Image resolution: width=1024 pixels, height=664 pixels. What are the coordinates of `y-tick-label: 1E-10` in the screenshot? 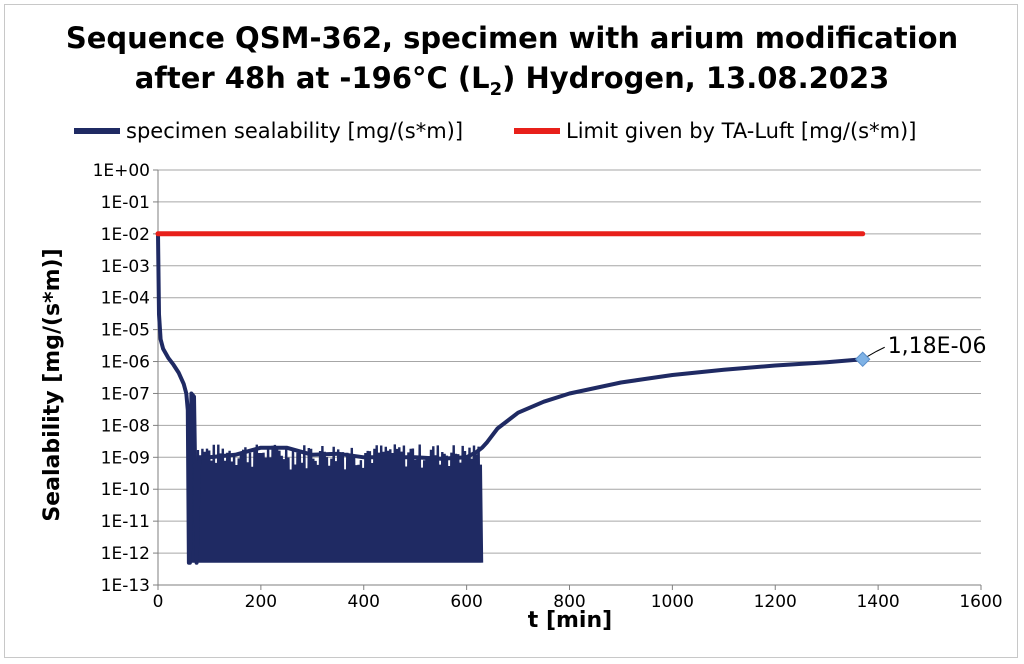 It's located at (125, 490).